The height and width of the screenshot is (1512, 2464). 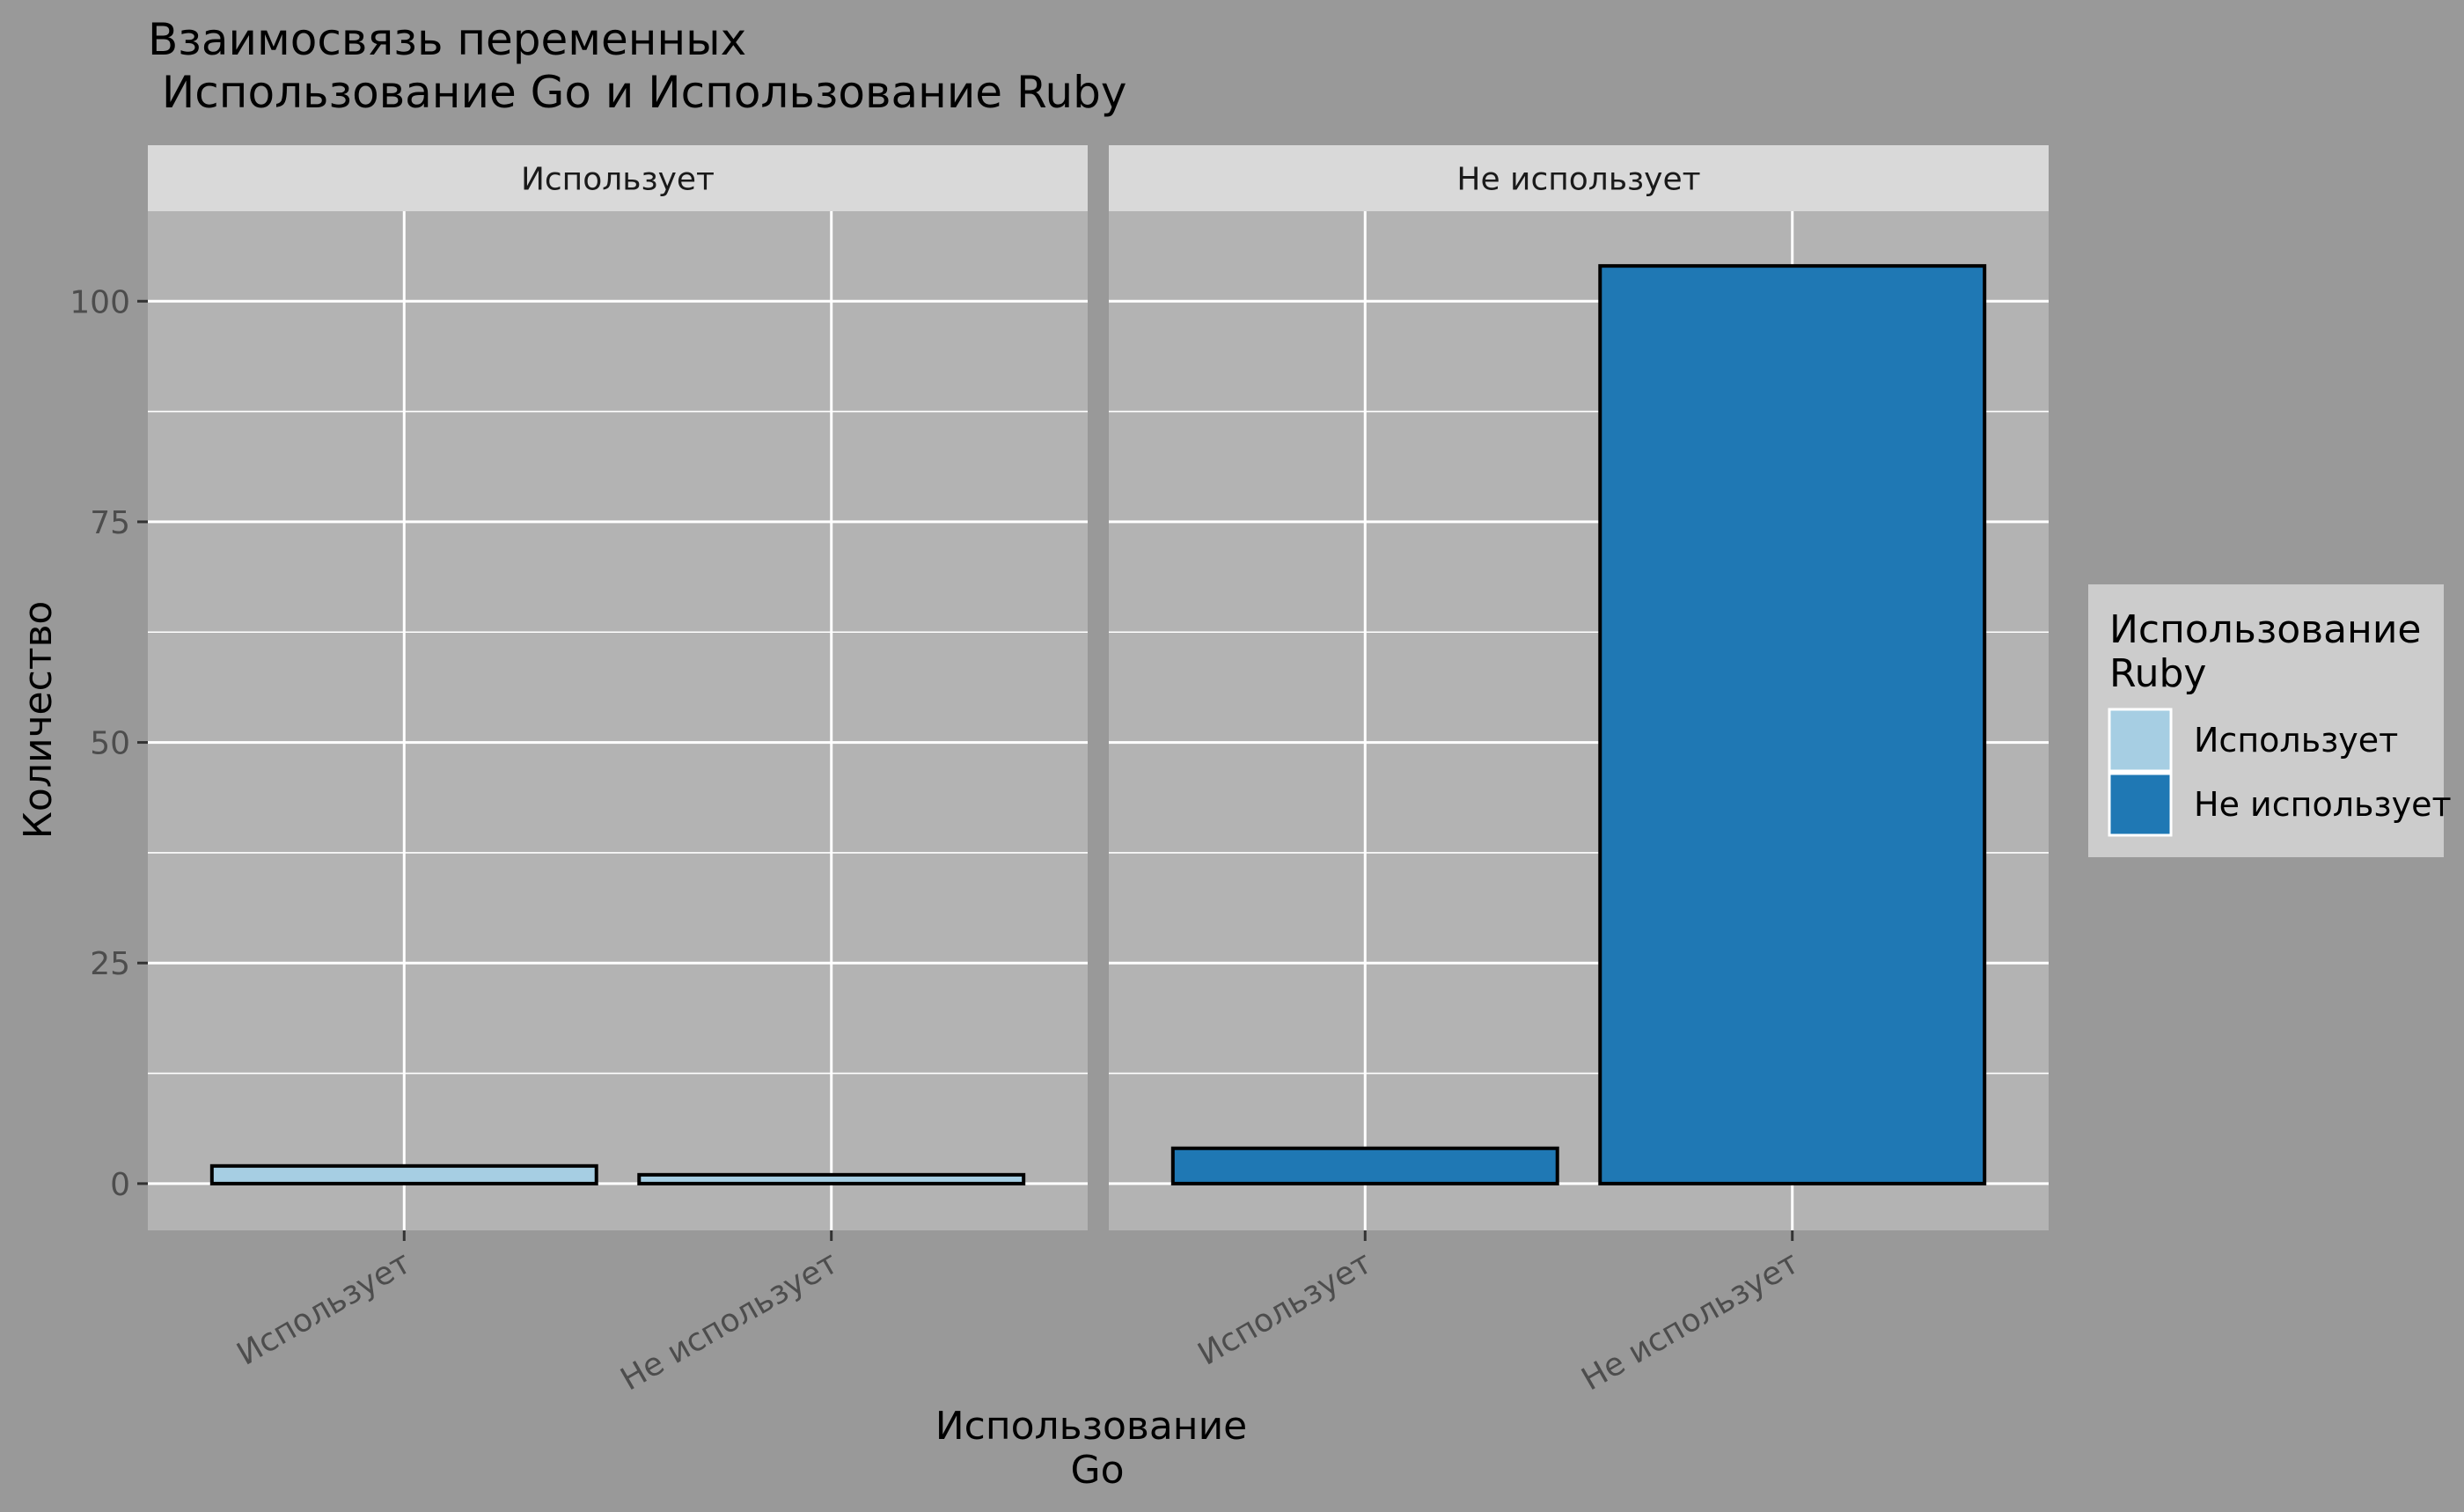 I want to click on legend-label: Не использует, so click(x=2323, y=805).